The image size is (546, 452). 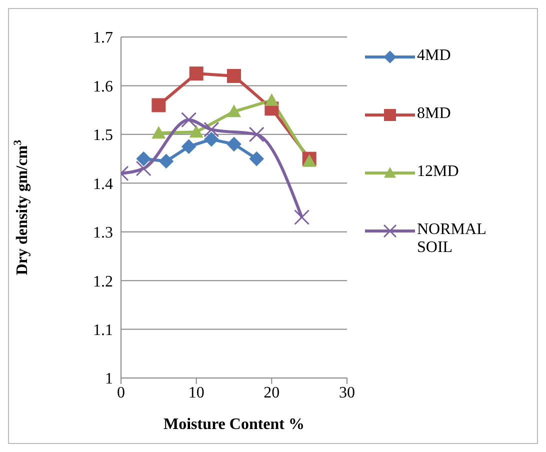 What do you see at coordinates (438, 172) in the screenshot?
I see `legend-label: 12MD` at bounding box center [438, 172].